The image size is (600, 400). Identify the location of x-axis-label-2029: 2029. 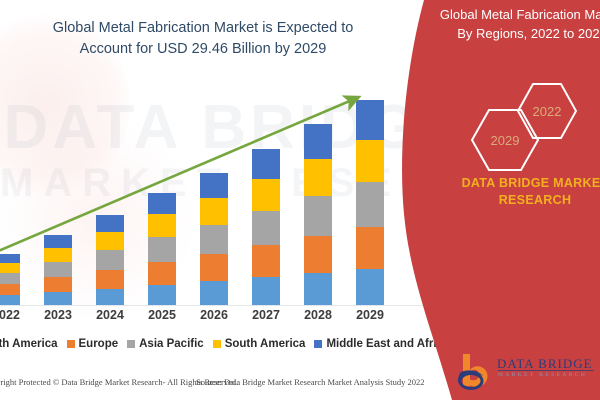
(370, 315).